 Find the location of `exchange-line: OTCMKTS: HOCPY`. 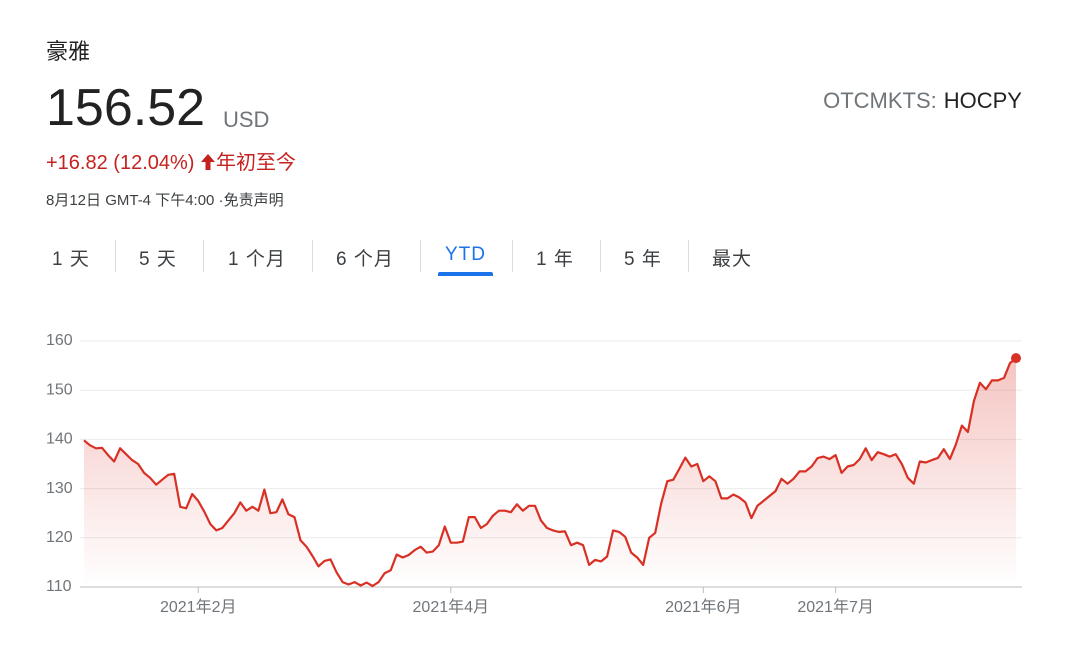

exchange-line: OTCMKTS: HOCPY is located at coordinates (922, 101).